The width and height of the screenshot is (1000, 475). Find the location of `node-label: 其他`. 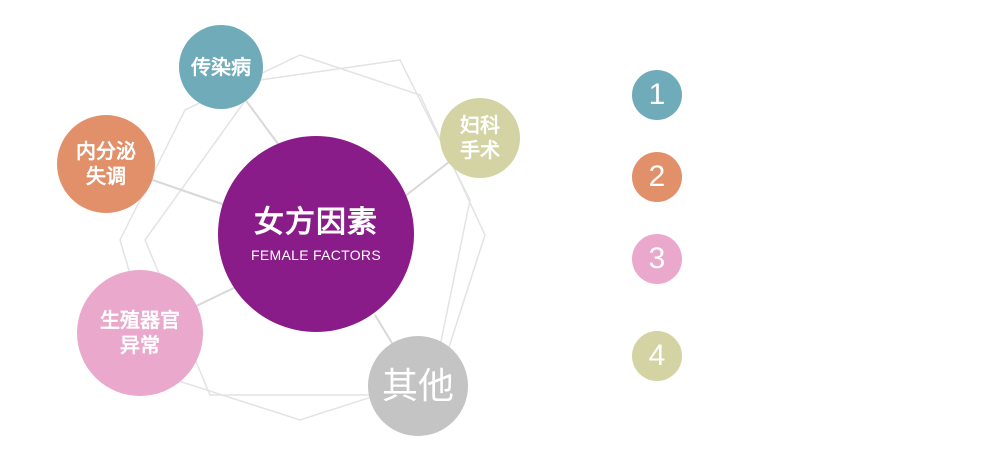

node-label: 其他 is located at coordinates (417, 386).